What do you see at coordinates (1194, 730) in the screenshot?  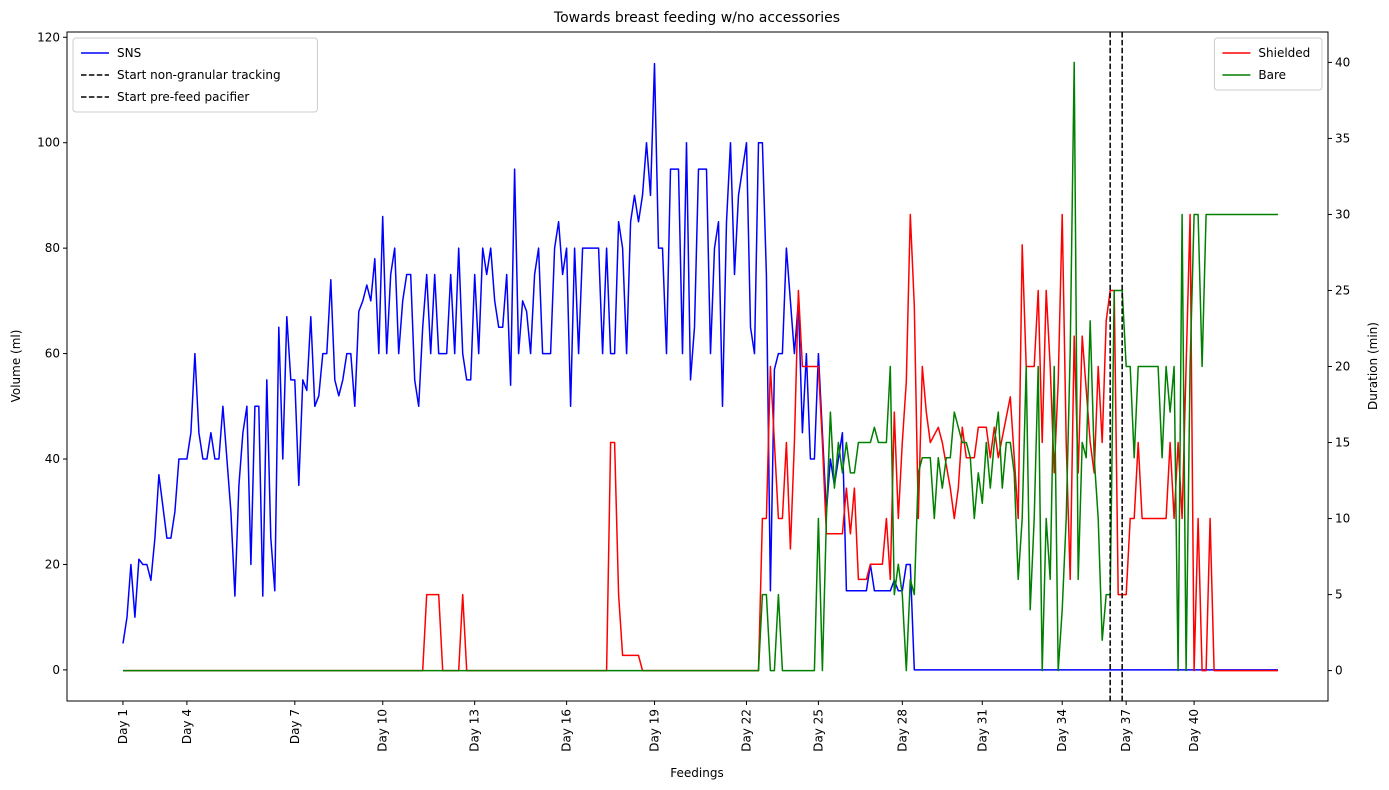 I see `x-tick-label: Day 40` at bounding box center [1194, 730].